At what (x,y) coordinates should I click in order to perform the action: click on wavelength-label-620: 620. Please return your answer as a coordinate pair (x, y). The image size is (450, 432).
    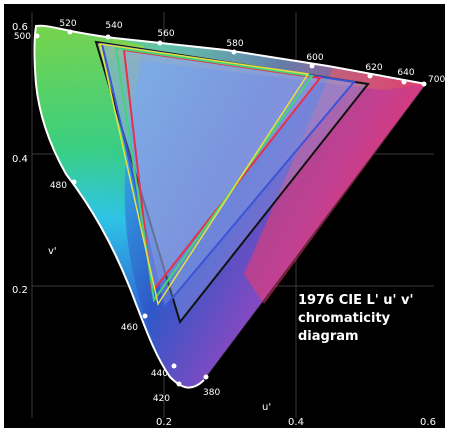
    Looking at the image, I should click on (373, 68).